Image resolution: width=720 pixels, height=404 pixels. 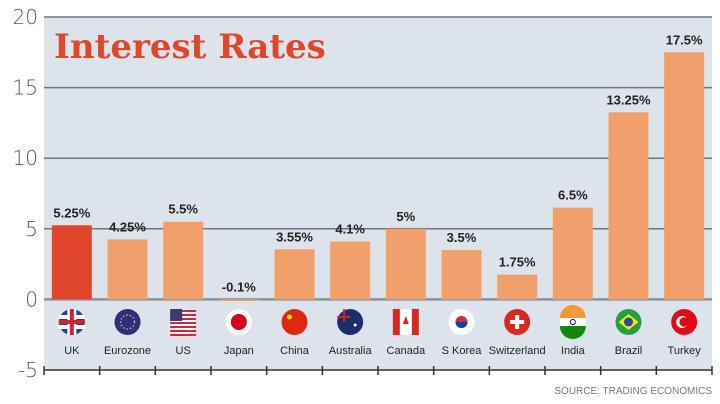 I want to click on category-label: Switzerland, so click(x=517, y=351).